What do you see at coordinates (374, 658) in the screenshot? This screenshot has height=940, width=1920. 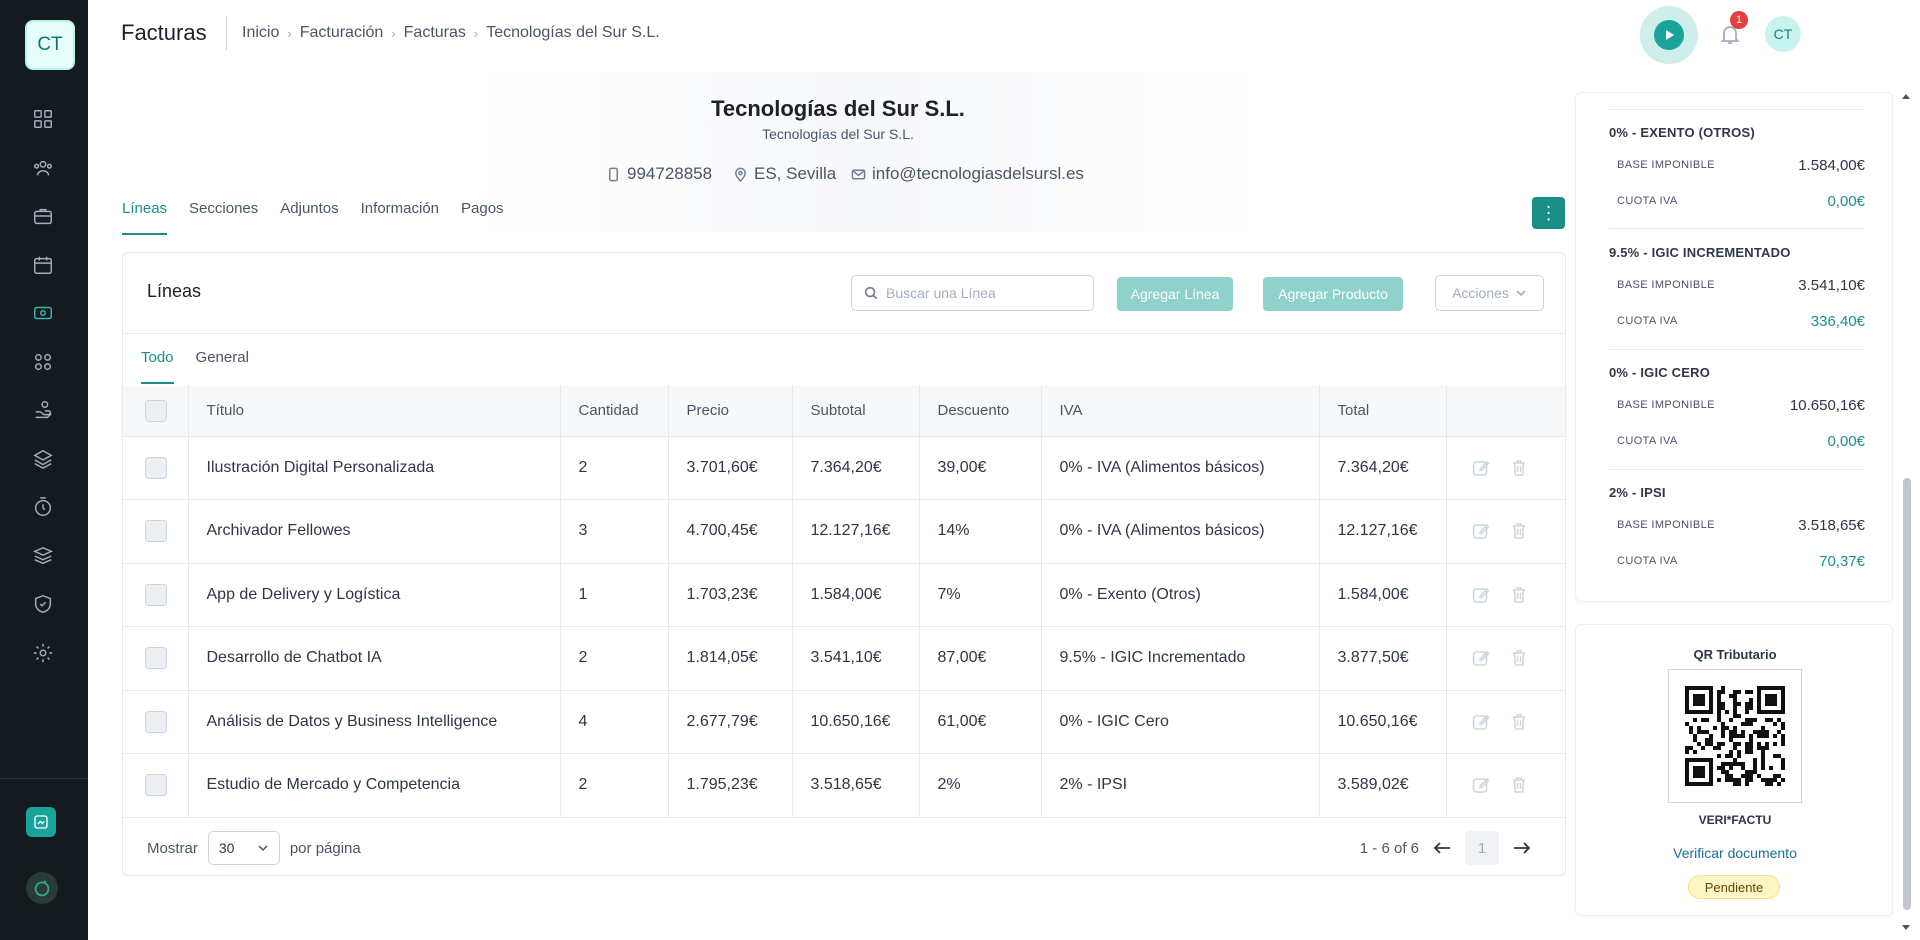 I see `cell-titulo: Desarrollo de Chatbot IA` at bounding box center [374, 658].